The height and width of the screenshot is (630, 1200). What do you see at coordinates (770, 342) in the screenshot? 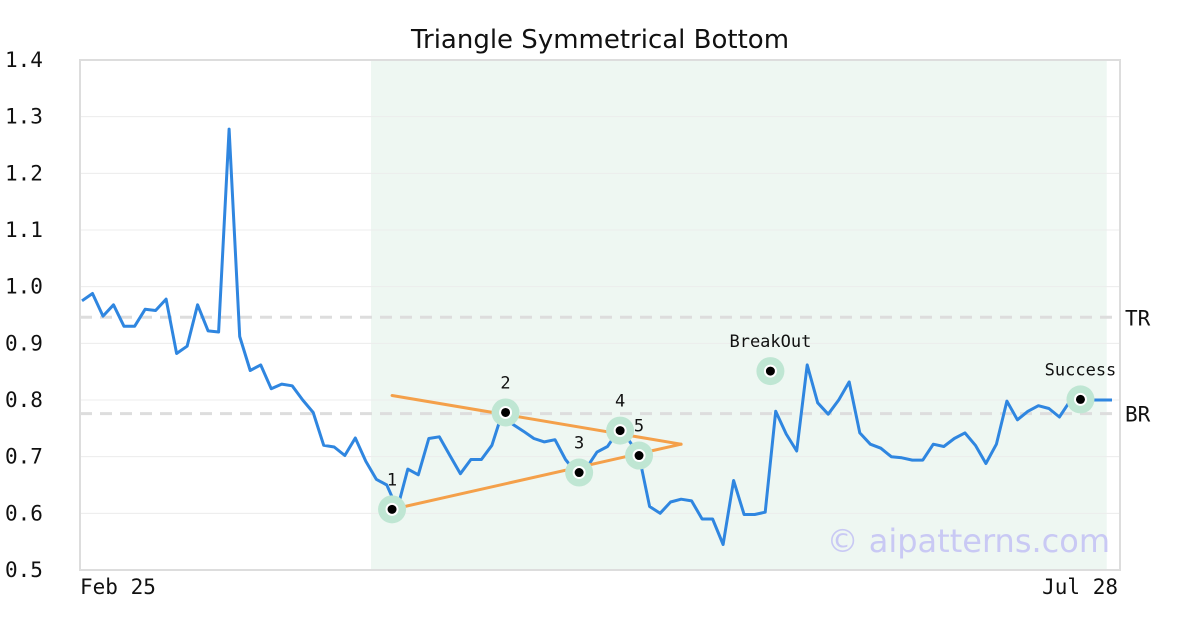
I see `point-label-breakout: BreakOut` at bounding box center [770, 342].